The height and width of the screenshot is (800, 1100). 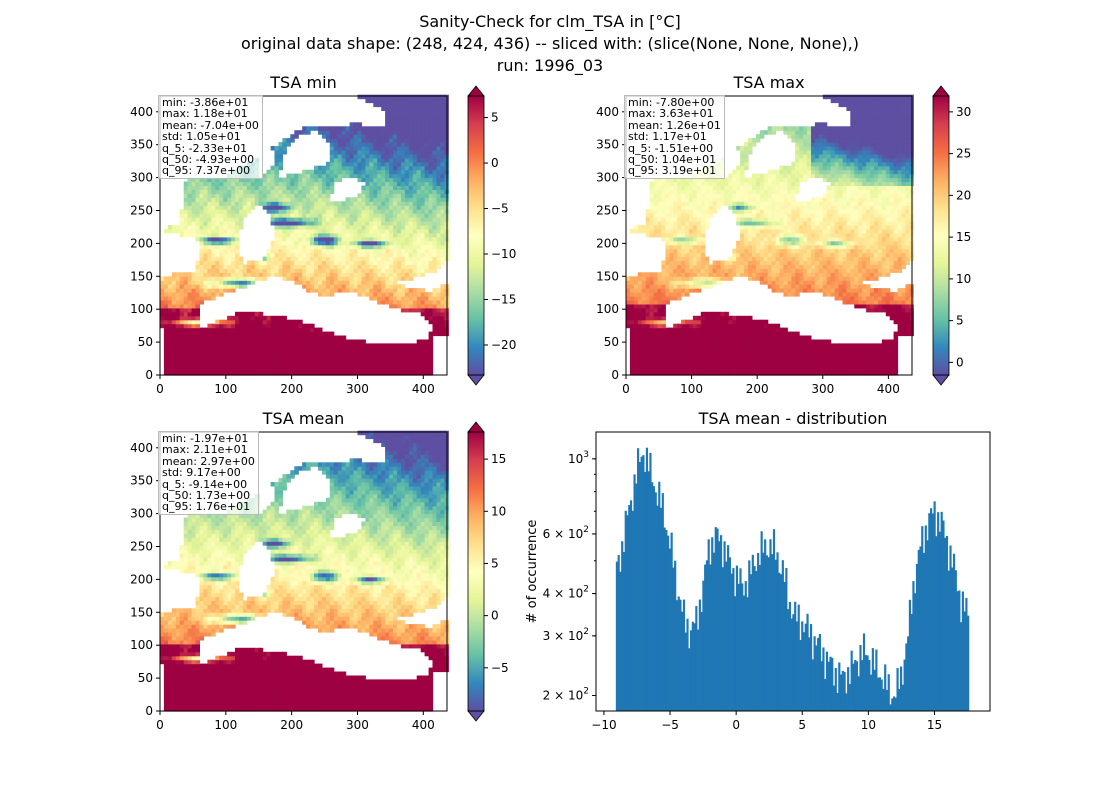 I want to click on panel-title: TSA min, so click(x=302, y=82).